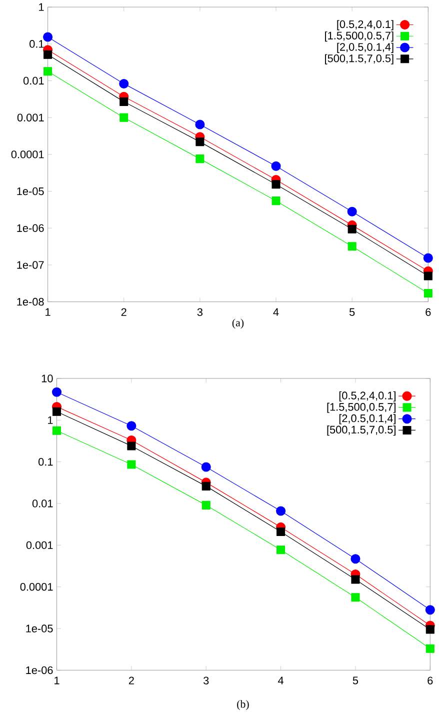 This screenshot has width=439, height=717. What do you see at coordinates (30, 265) in the screenshot?
I see `y-tick-label: 1e-07` at bounding box center [30, 265].